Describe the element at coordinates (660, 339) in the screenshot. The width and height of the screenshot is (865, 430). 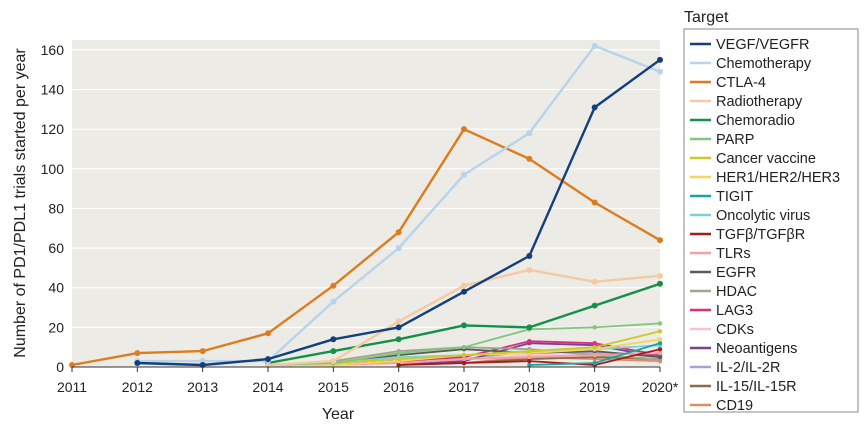
I see `data-point-her1-her2-her3` at that location.